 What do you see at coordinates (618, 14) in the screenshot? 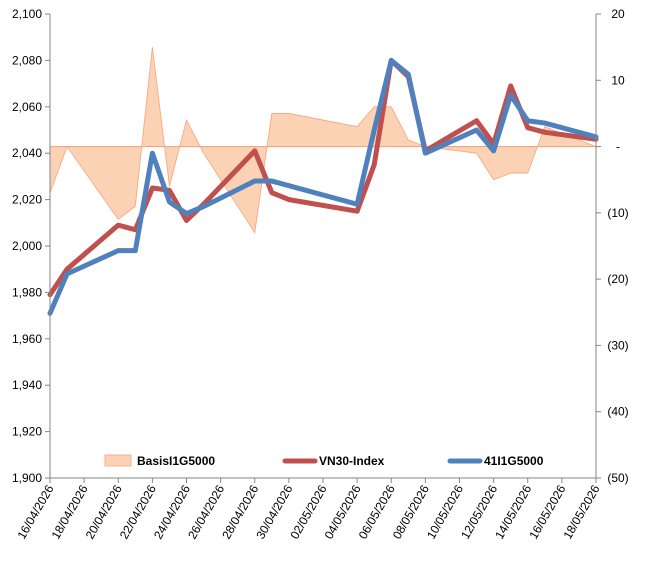
I see `right-tick-label: 20` at bounding box center [618, 14].